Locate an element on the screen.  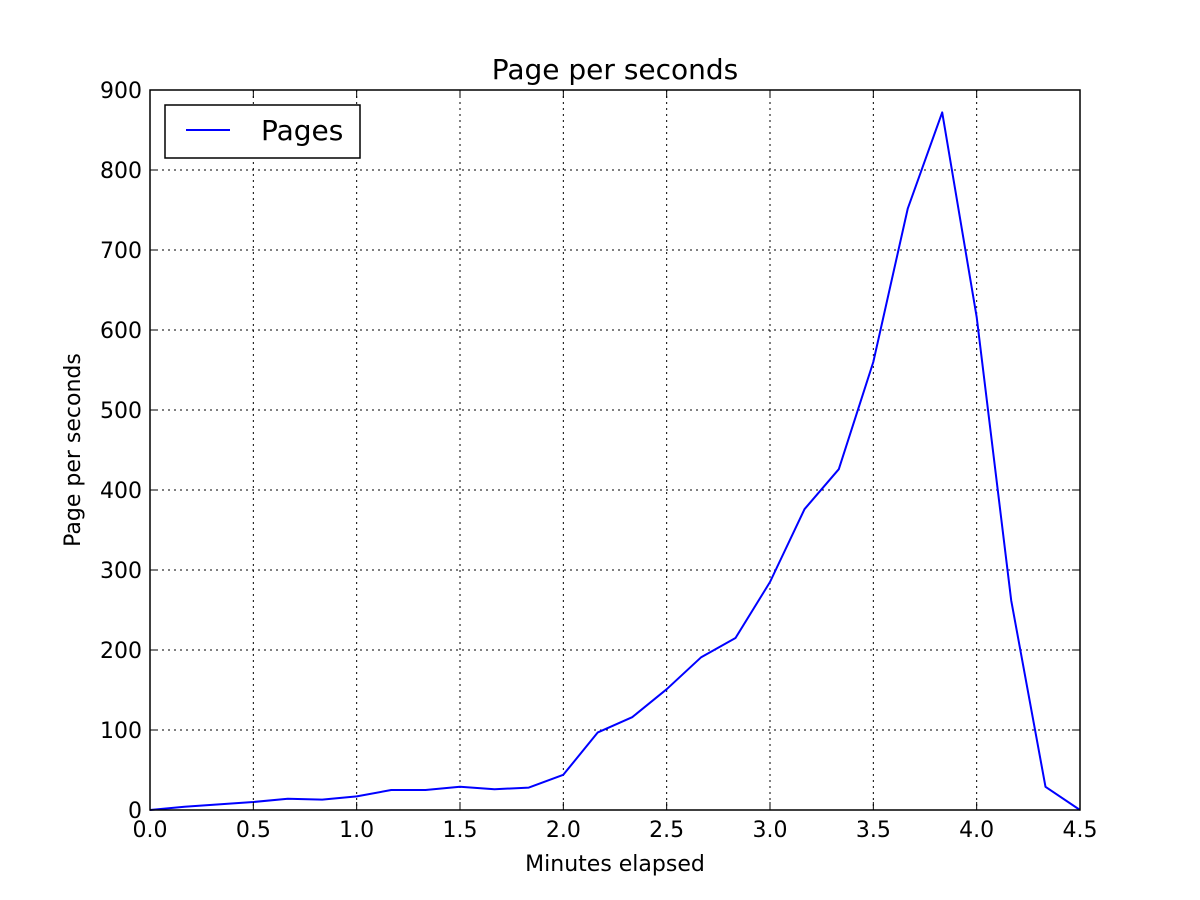
legend: Pages is located at coordinates (262, 131).